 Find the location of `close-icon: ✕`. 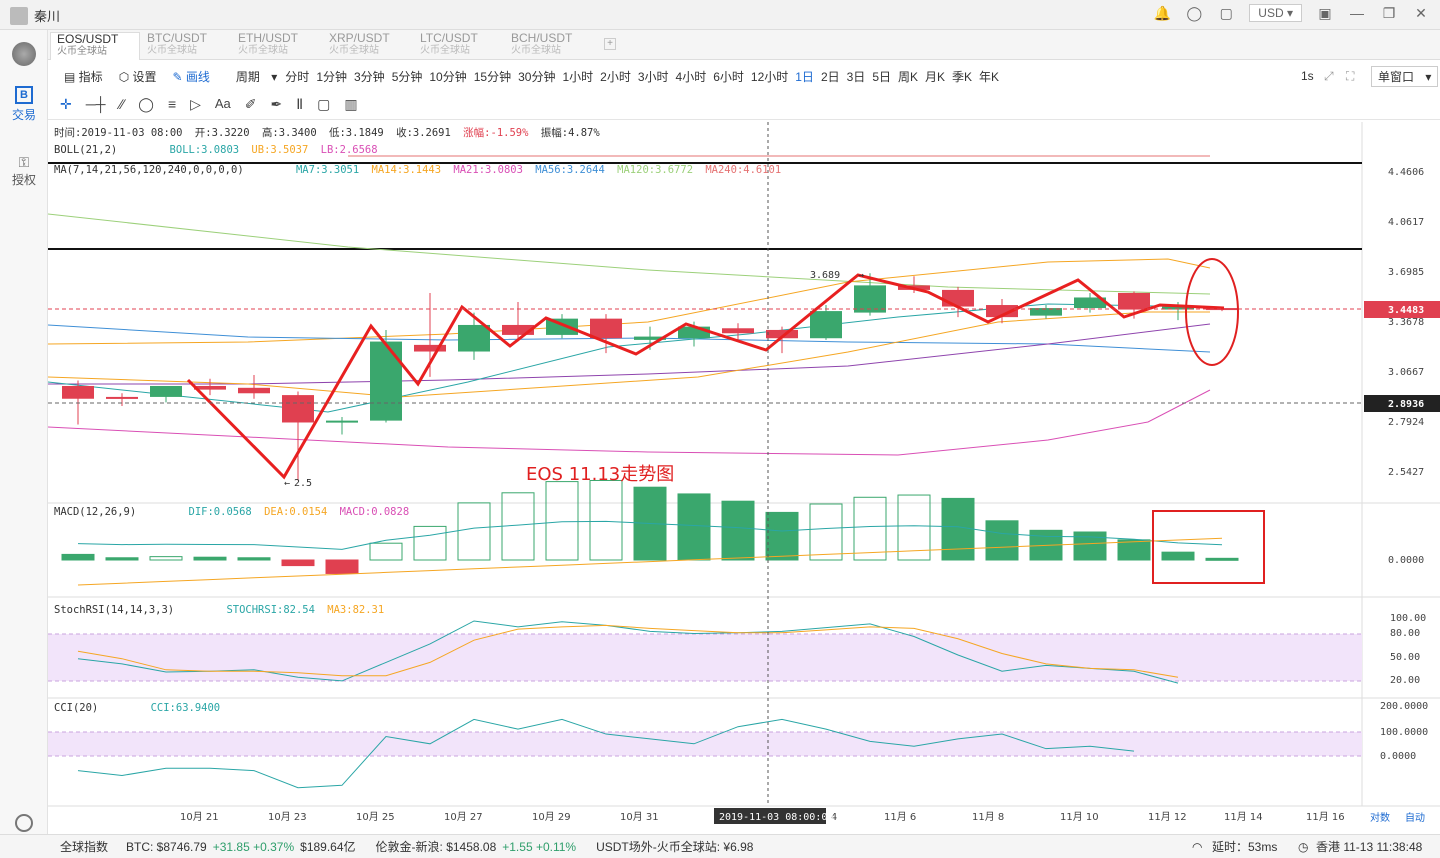

close-icon: ✕ is located at coordinates (1421, 12).